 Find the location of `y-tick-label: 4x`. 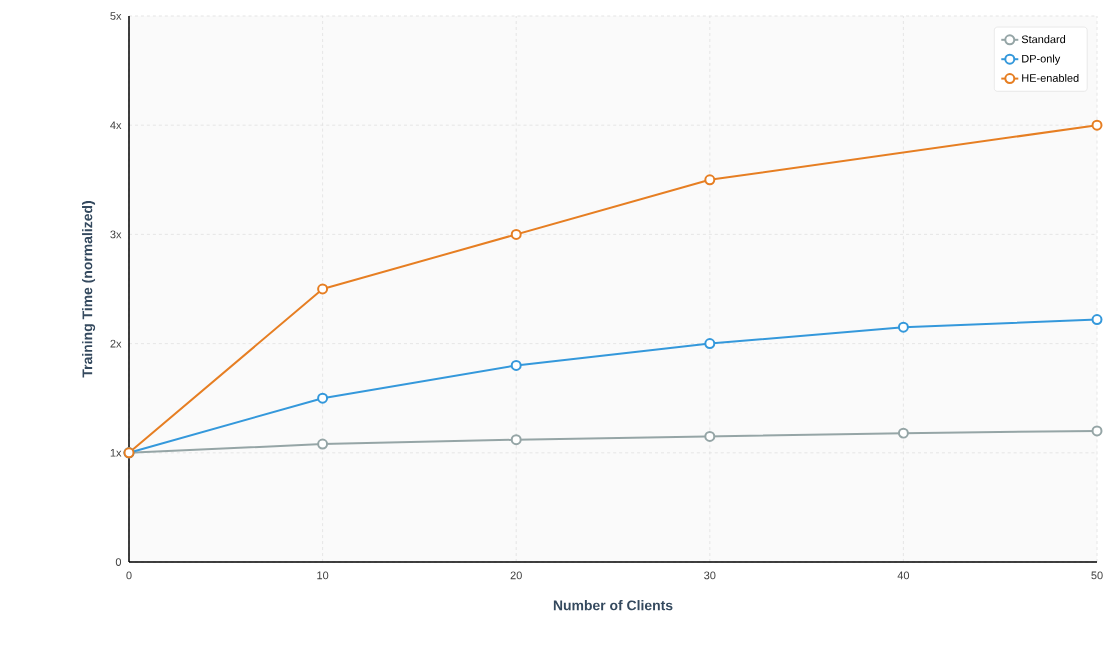

y-tick-label: 4x is located at coordinates (116, 125).